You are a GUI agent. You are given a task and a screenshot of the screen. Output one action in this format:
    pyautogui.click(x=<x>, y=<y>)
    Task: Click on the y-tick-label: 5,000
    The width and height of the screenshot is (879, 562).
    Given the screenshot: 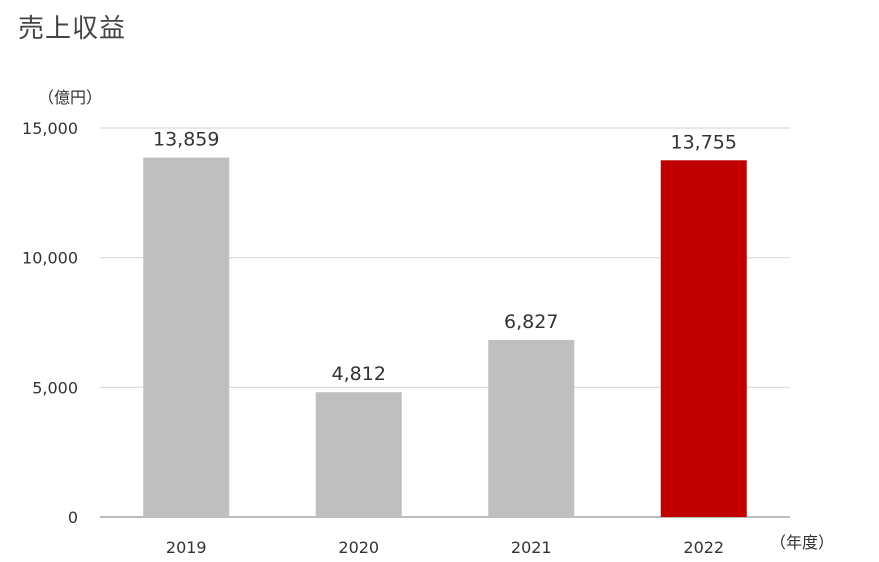 What is the action you would take?
    pyautogui.click(x=55, y=387)
    